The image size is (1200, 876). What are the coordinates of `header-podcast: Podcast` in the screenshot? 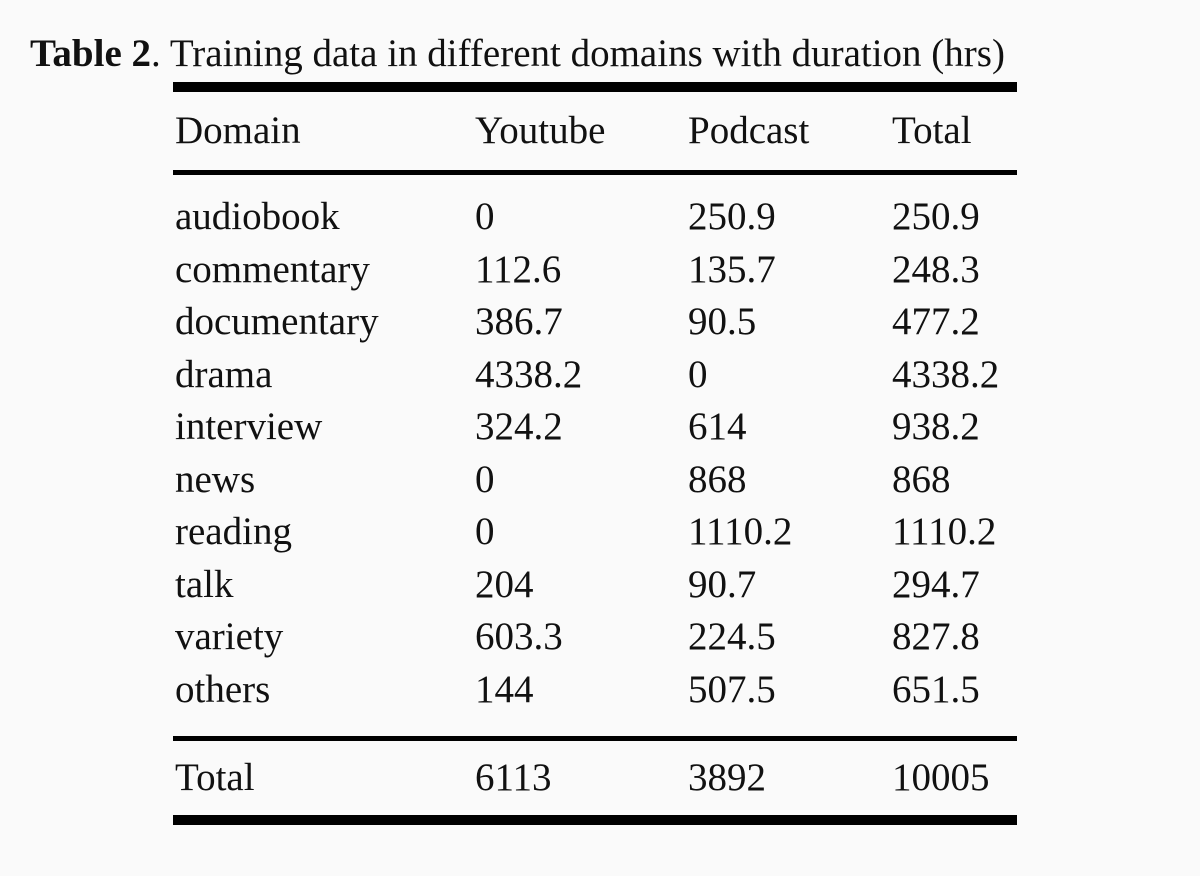 It's located at (749, 130).